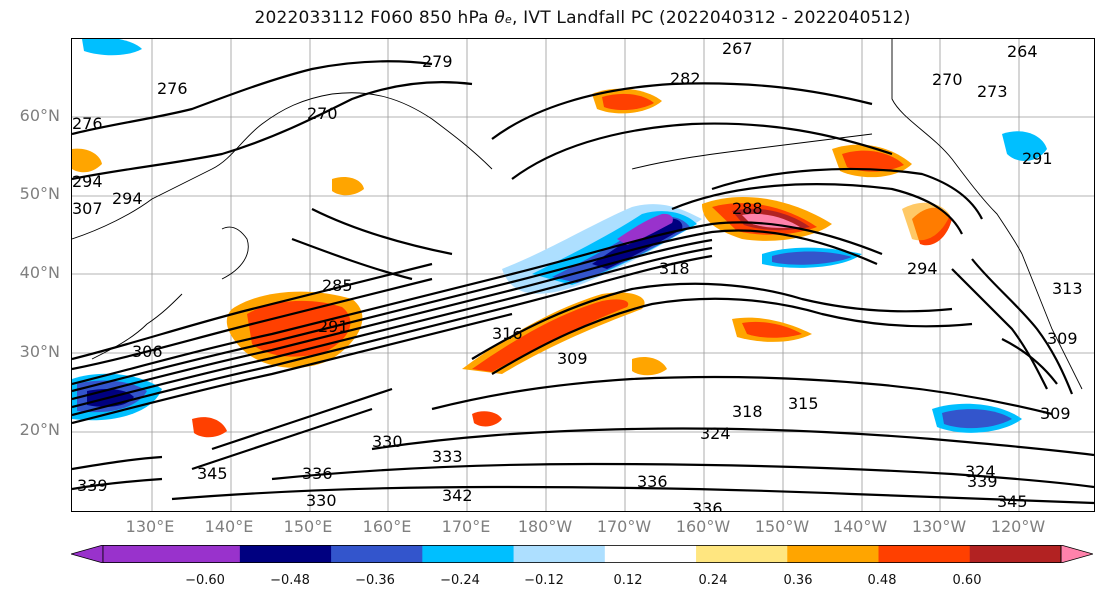 The width and height of the screenshot is (1105, 603). What do you see at coordinates (466, 526) in the screenshot?
I see `lon-label: 170°E` at bounding box center [466, 526].